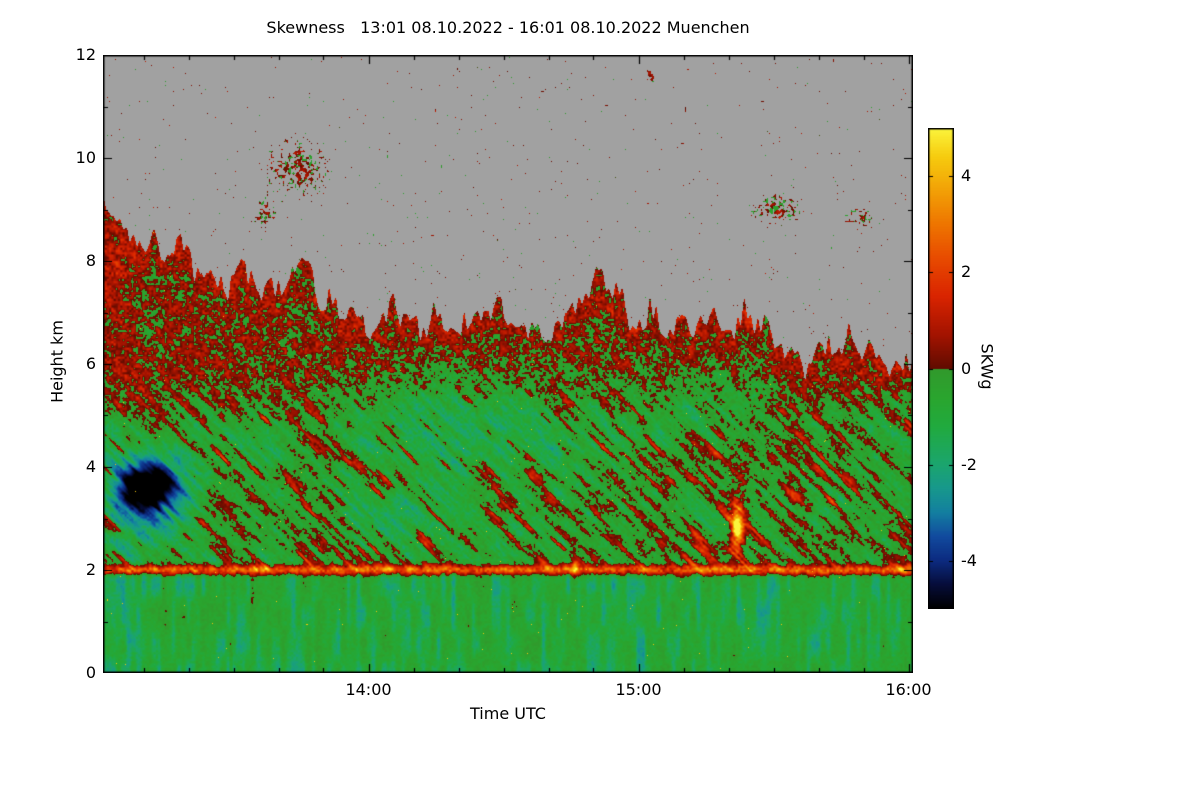 Image resolution: width=1200 pixels, height=800 pixels. What do you see at coordinates (90, 466) in the screenshot?
I see `y-tick-label: 4` at bounding box center [90, 466].